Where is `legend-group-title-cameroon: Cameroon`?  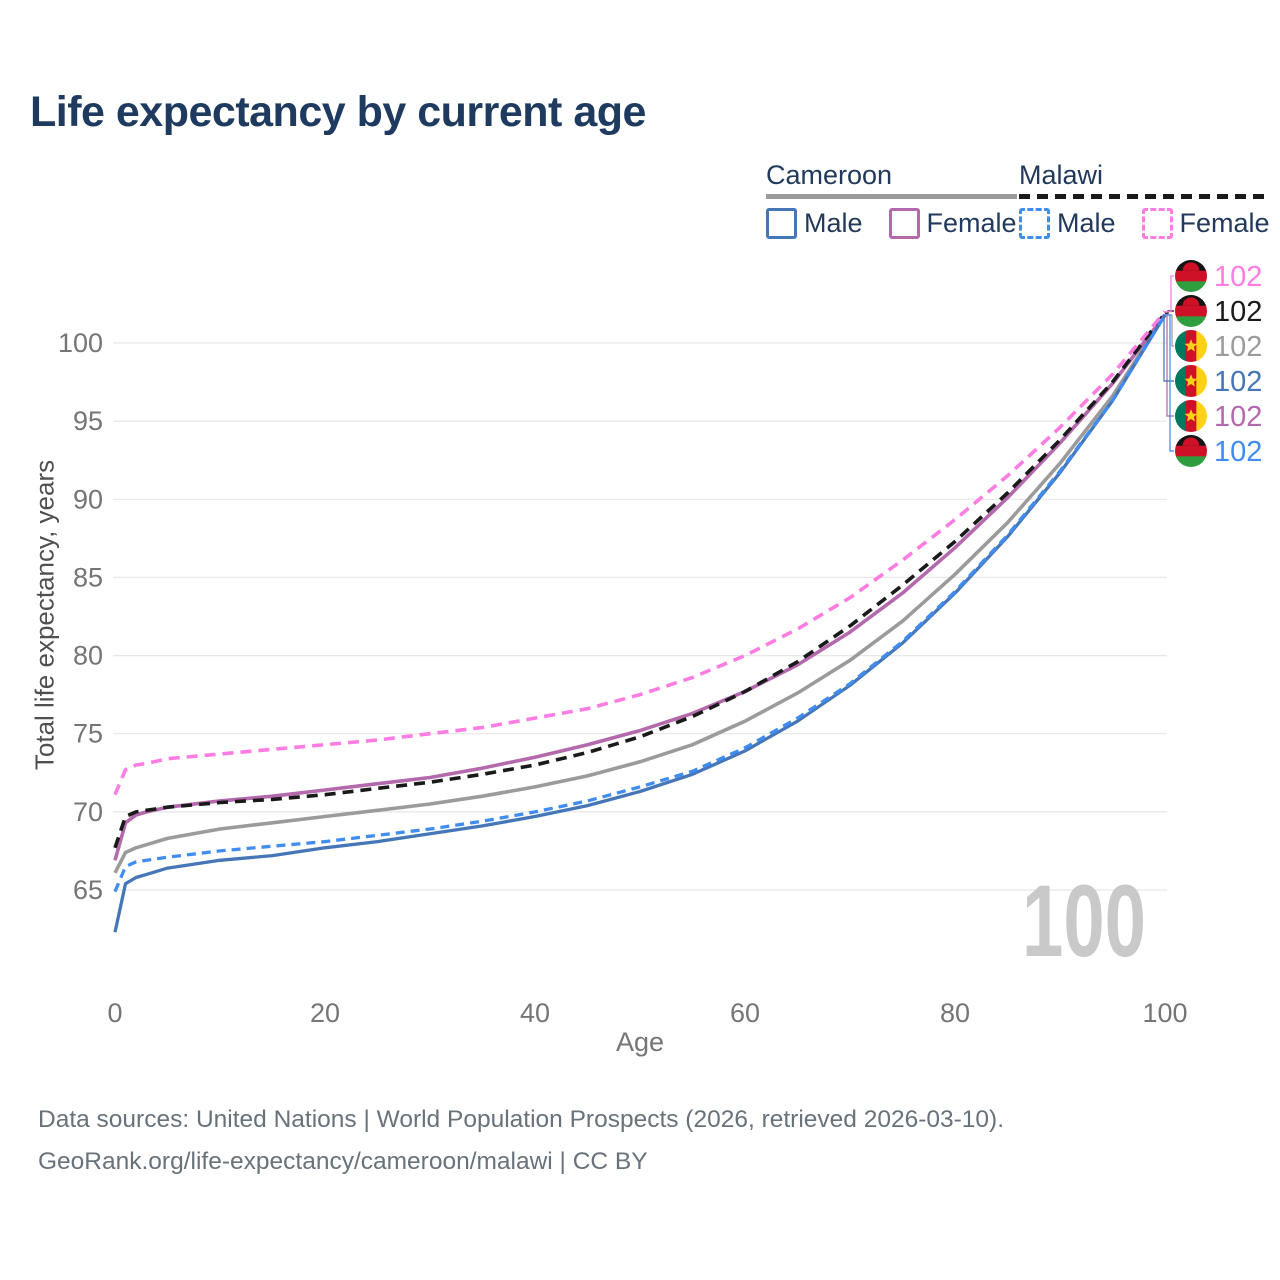
legend-group-title-cameroon: Cameroon is located at coordinates (829, 175).